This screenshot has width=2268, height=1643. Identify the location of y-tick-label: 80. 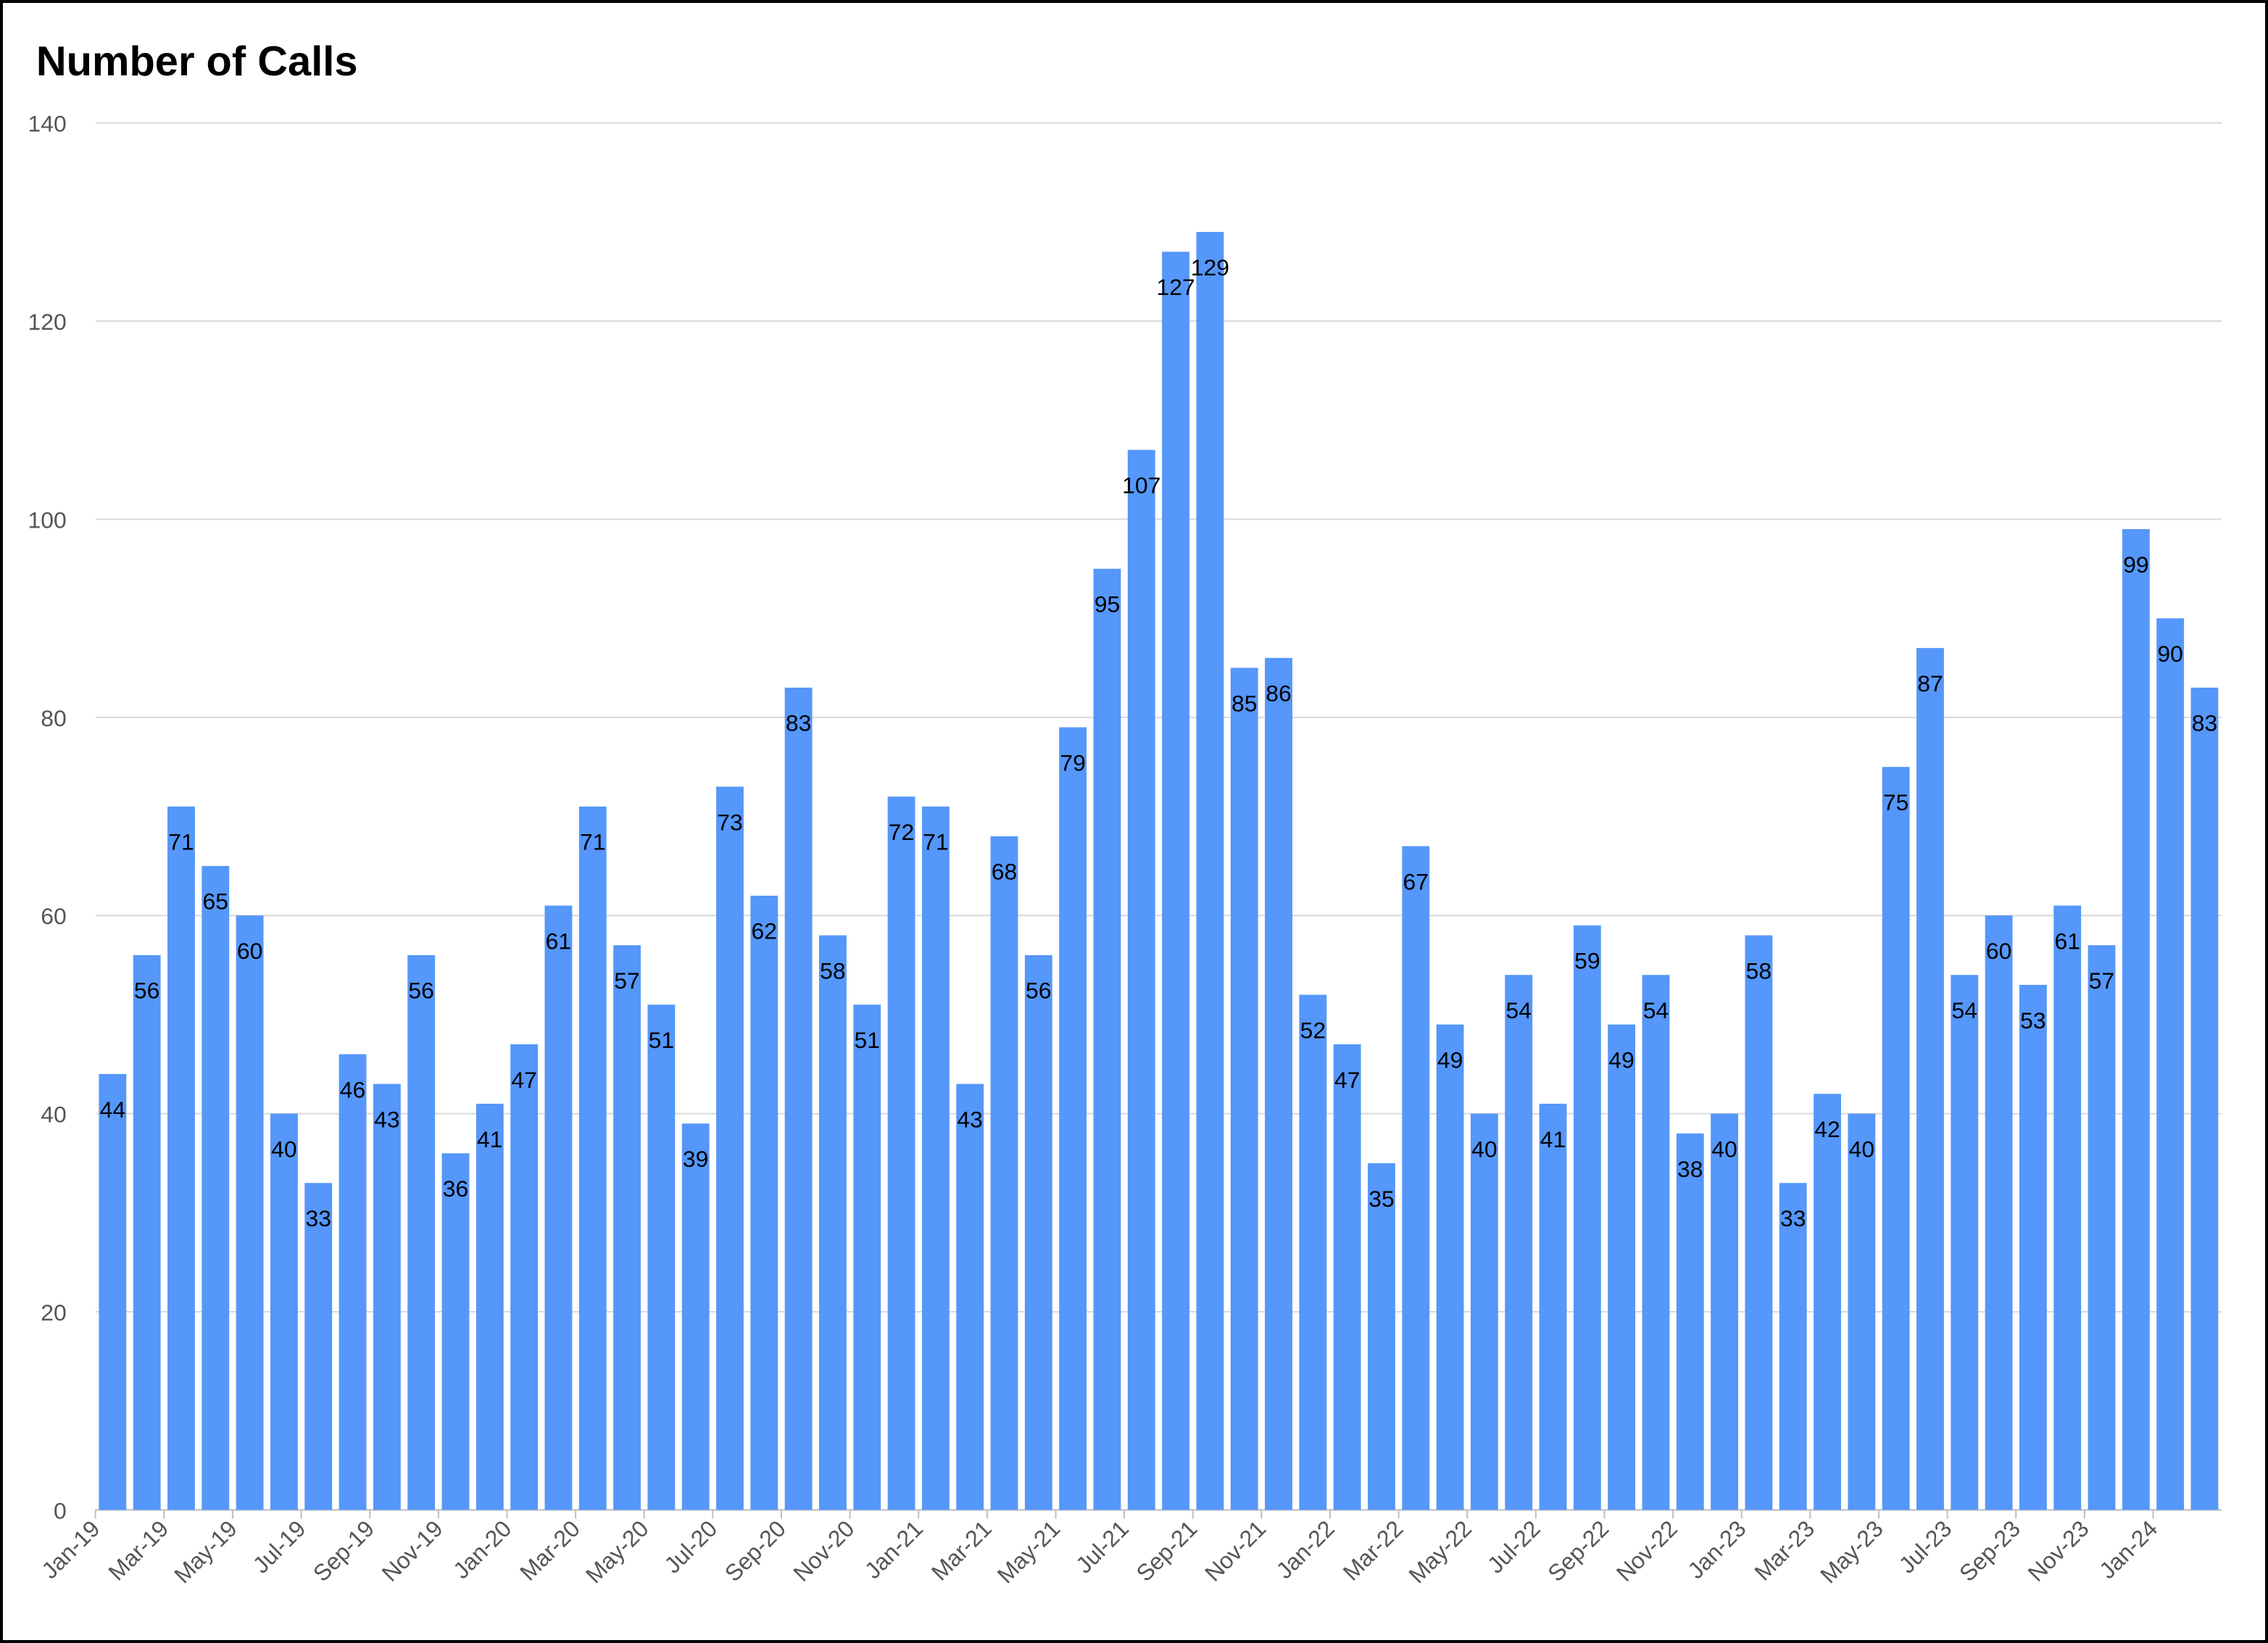
(53, 718).